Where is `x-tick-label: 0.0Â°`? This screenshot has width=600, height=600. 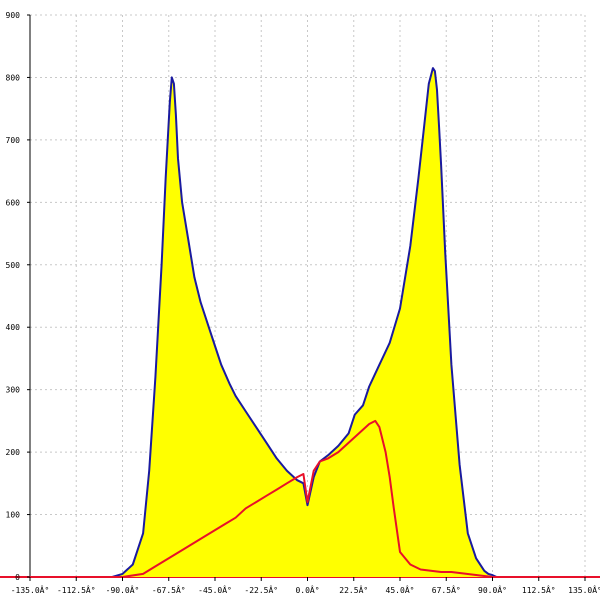 x-tick-label: 0.0Â° is located at coordinates (307, 589).